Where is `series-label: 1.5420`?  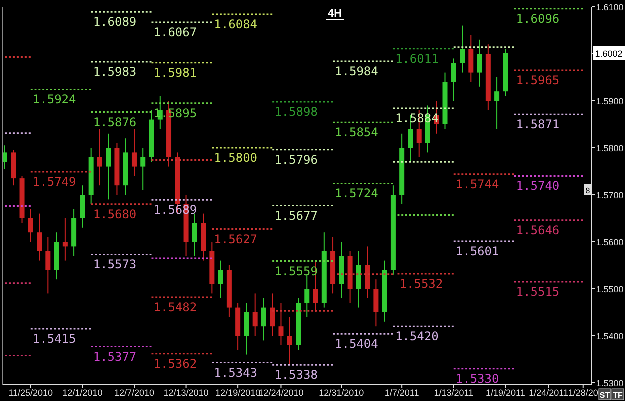
series-label: 1.5420 is located at coordinates (417, 337).